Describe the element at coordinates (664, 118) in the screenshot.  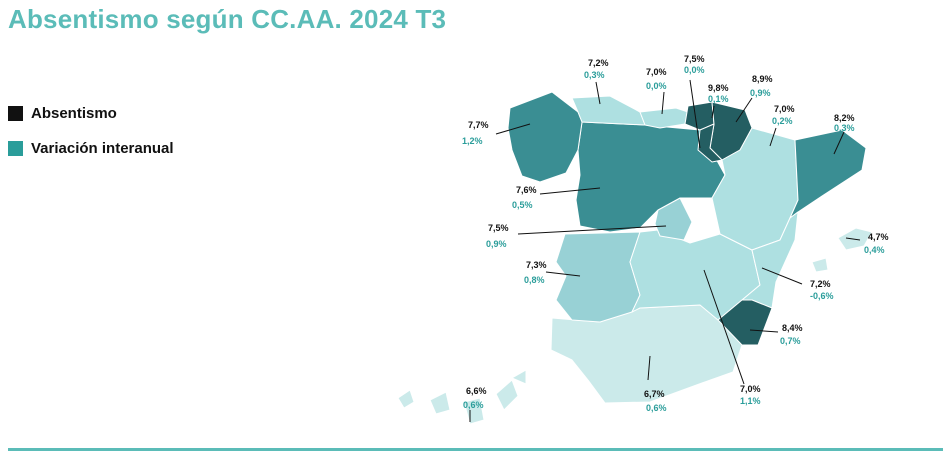
I see `region-cantabria` at that location.